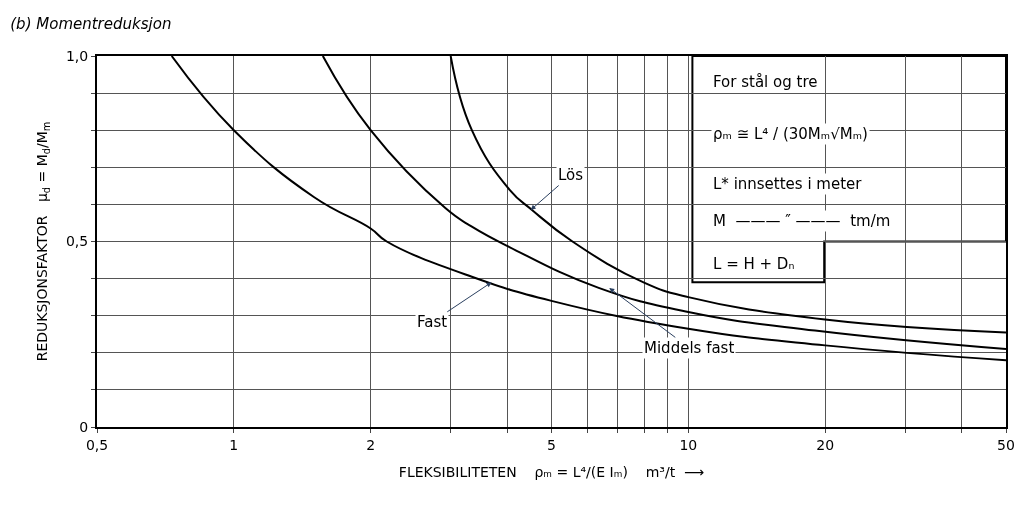 Image resolution: width=1027 pixels, height=522 pixels. What do you see at coordinates (551, 444) in the screenshot?
I see `x-tick-label: 5` at bounding box center [551, 444].